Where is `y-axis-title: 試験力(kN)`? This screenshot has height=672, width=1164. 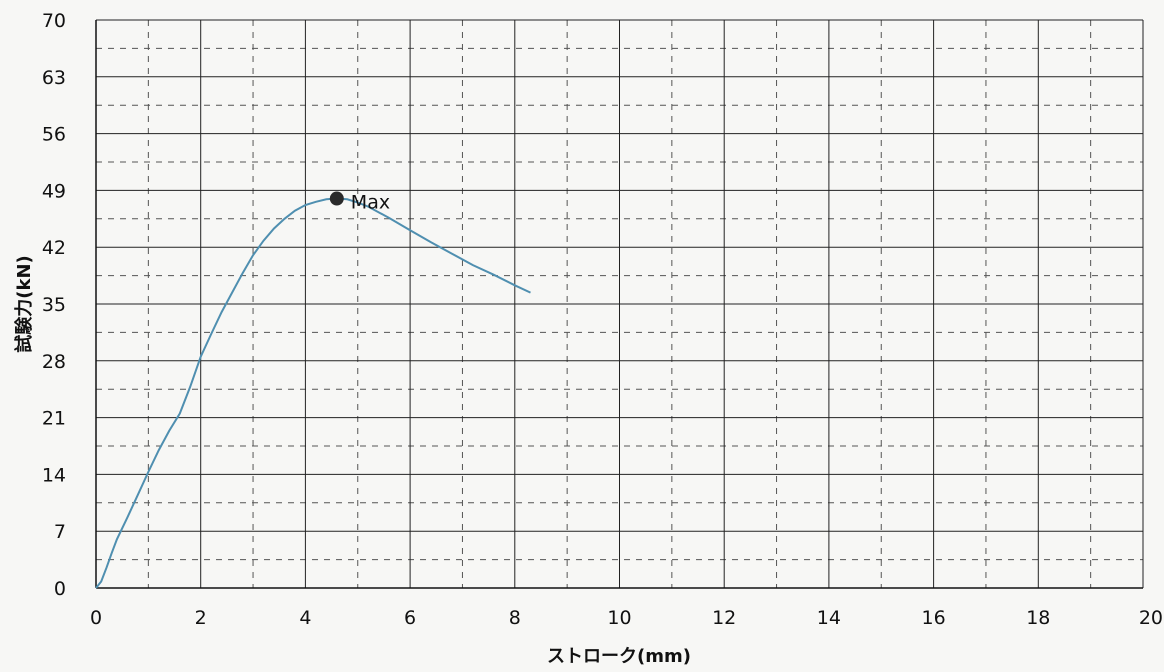 y-axis-title: 試験力(kN) is located at coordinates (24, 304).